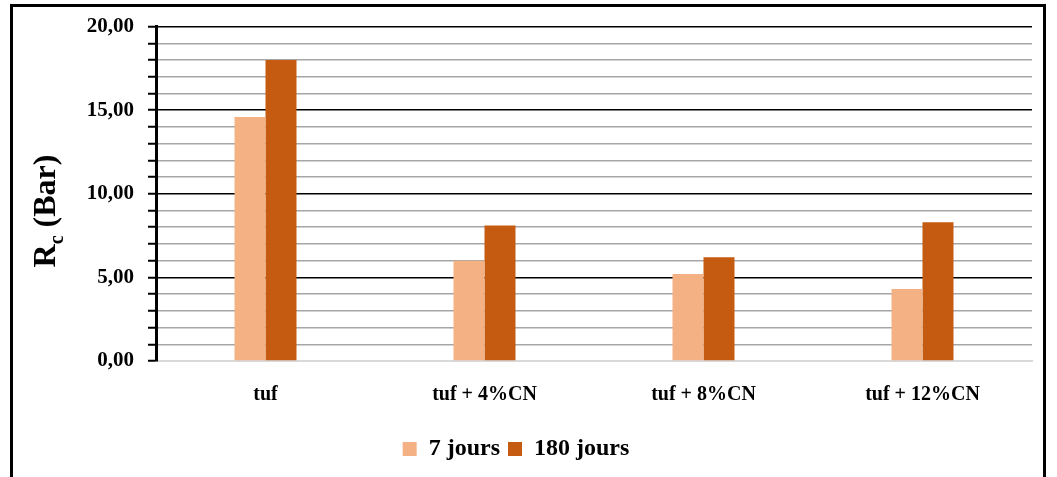 This screenshot has width=1057, height=477. I want to click on y-tick-label: 5,00, so click(115, 275).